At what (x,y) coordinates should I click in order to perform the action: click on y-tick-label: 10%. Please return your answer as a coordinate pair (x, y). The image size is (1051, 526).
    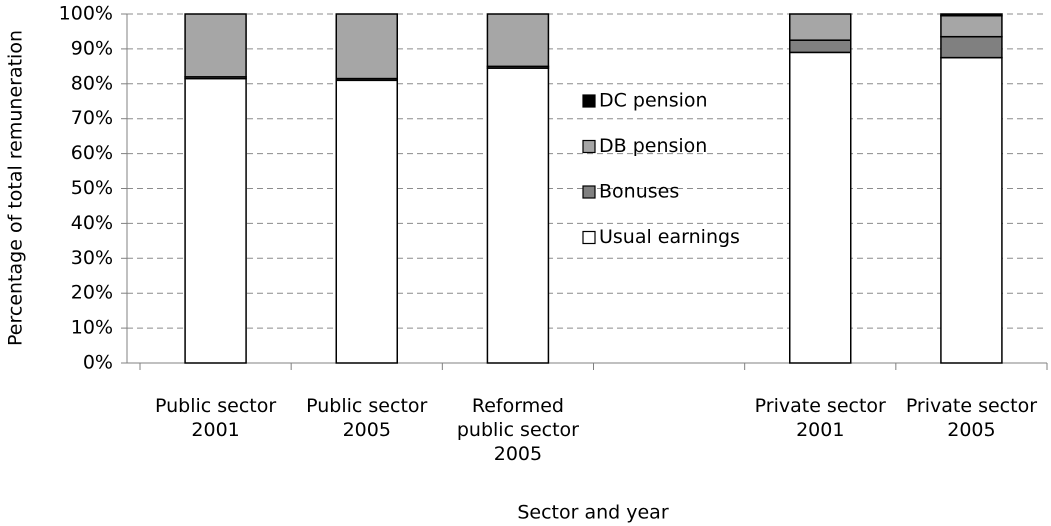
    Looking at the image, I should click on (92, 328).